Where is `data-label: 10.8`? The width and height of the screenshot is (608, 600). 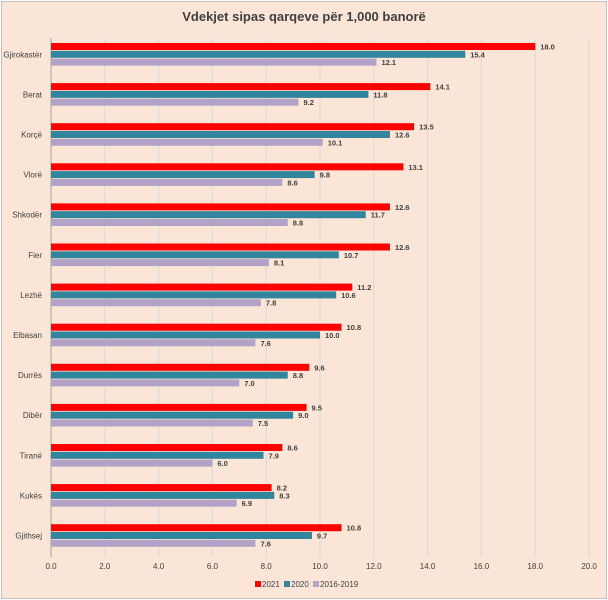
data-label: 10.8 is located at coordinates (354, 528).